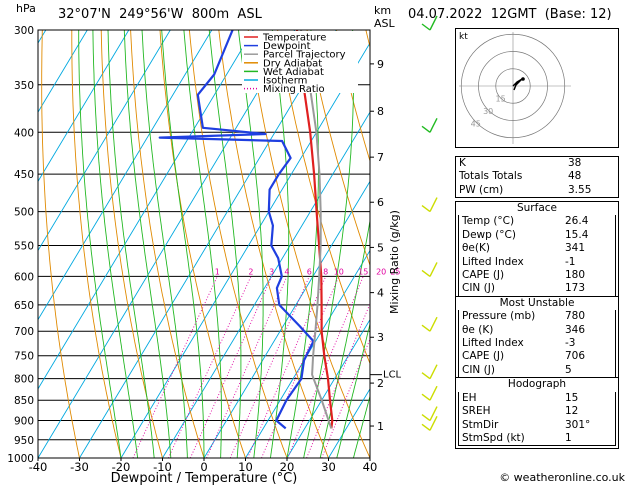 The height and width of the screenshot is (486, 629). I want to click on surface-row: CAPE (J) 180, so click(537, 275).